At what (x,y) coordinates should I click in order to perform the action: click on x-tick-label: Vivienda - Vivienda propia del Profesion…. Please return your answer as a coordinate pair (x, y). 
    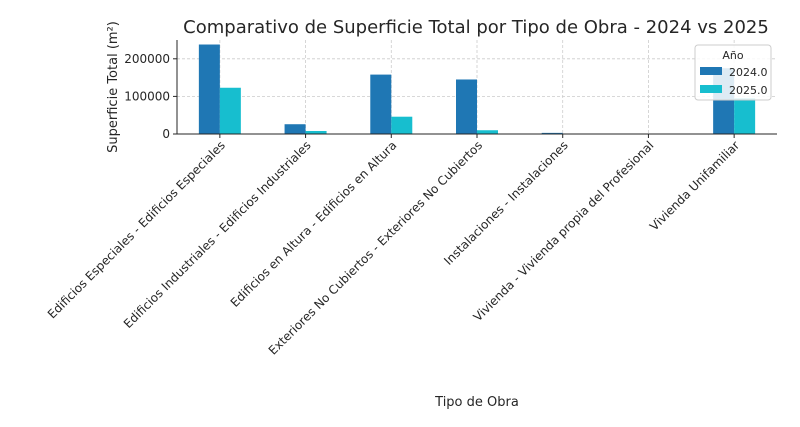
    Looking at the image, I should click on (564, 231).